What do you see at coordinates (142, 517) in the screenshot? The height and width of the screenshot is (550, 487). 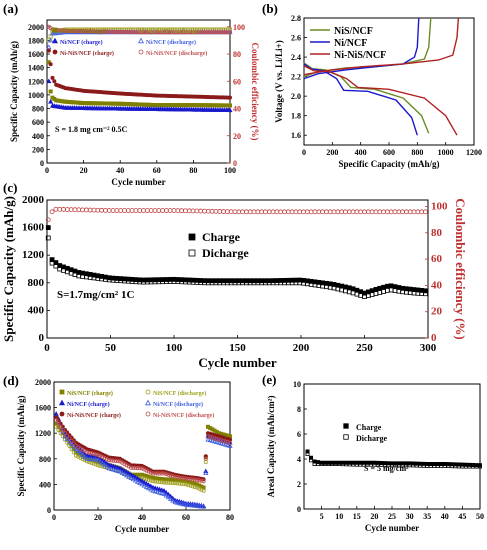 I see `x-tick-label: 40` at bounding box center [142, 517].